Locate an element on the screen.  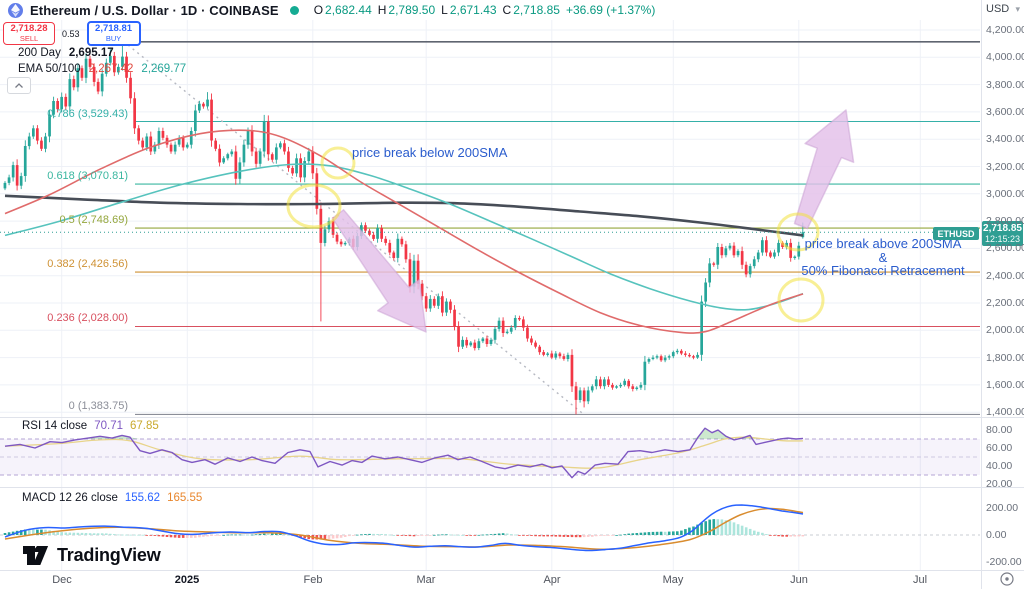
macd-line is located at coordinates (404, 528).